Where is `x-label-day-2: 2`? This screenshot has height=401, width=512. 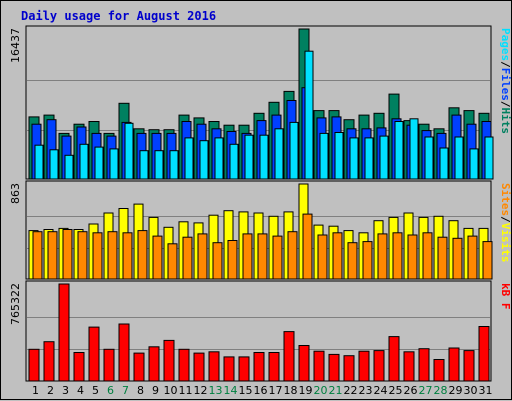 x-label-day-2: 2 is located at coordinates (50, 390).